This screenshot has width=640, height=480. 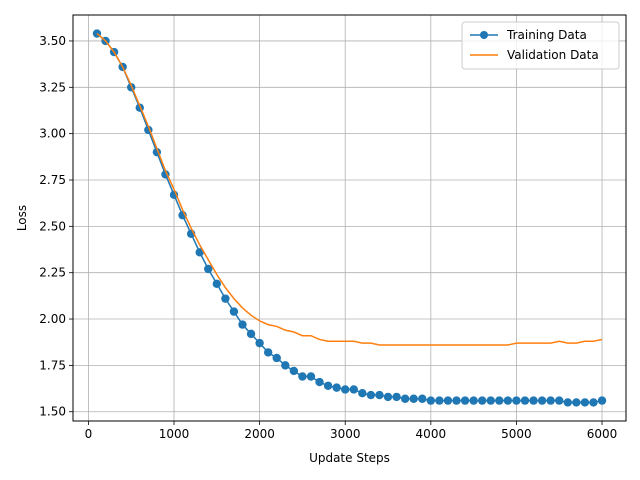 I want to click on y-tick-label: 3.50, so click(x=52, y=41).